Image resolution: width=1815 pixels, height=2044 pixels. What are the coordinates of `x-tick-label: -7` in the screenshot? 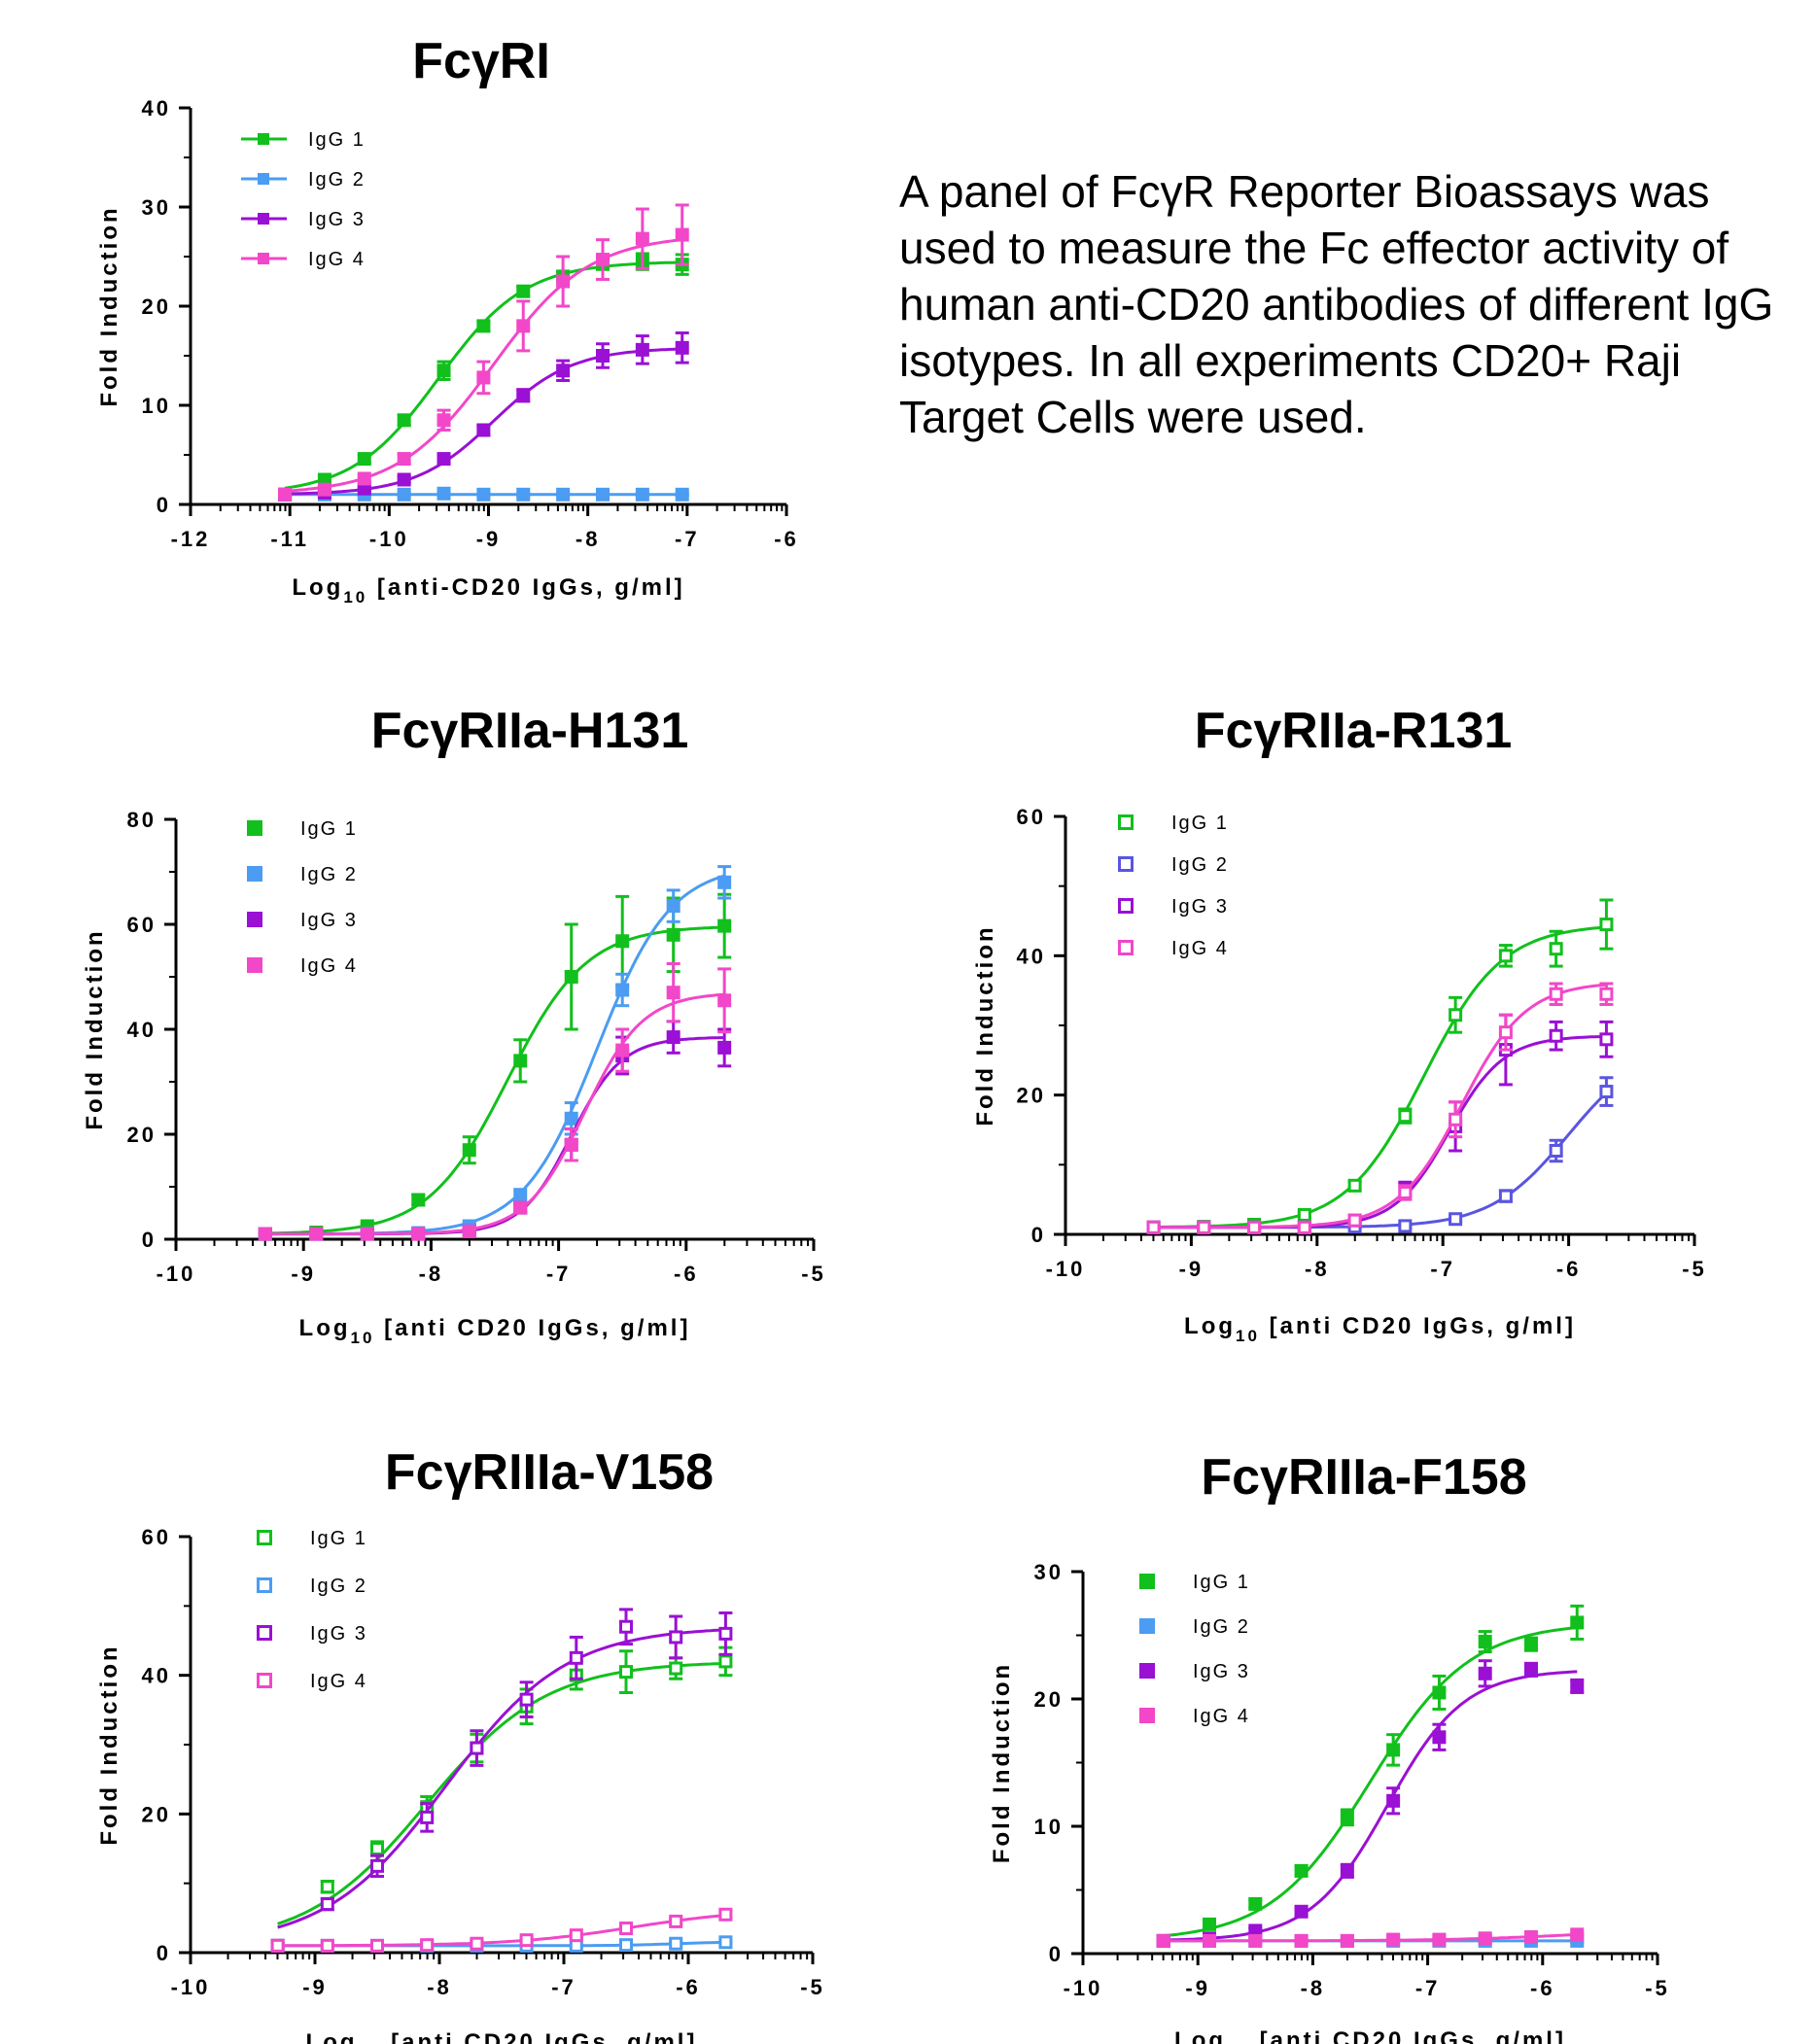 It's located at (1428, 1988).